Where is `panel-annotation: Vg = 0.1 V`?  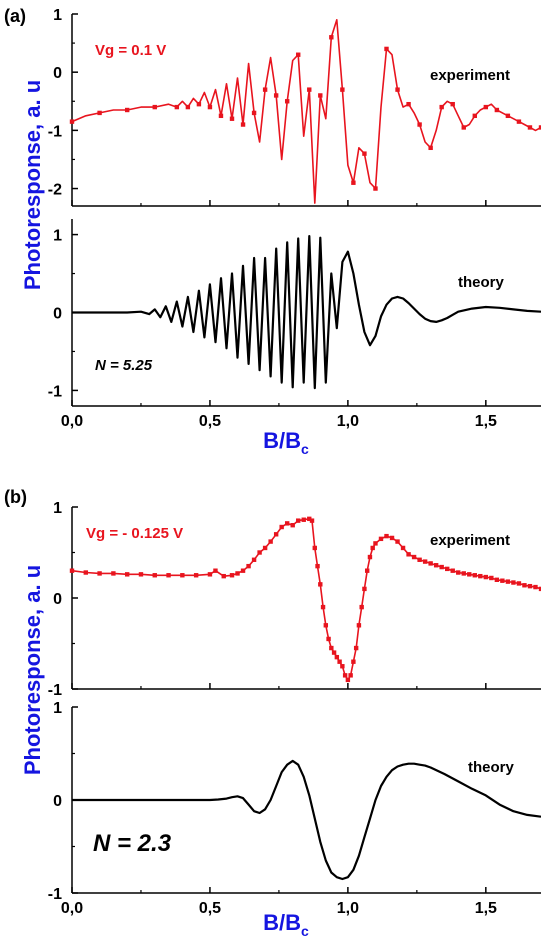
panel-annotation: Vg = 0.1 V is located at coordinates (130, 50).